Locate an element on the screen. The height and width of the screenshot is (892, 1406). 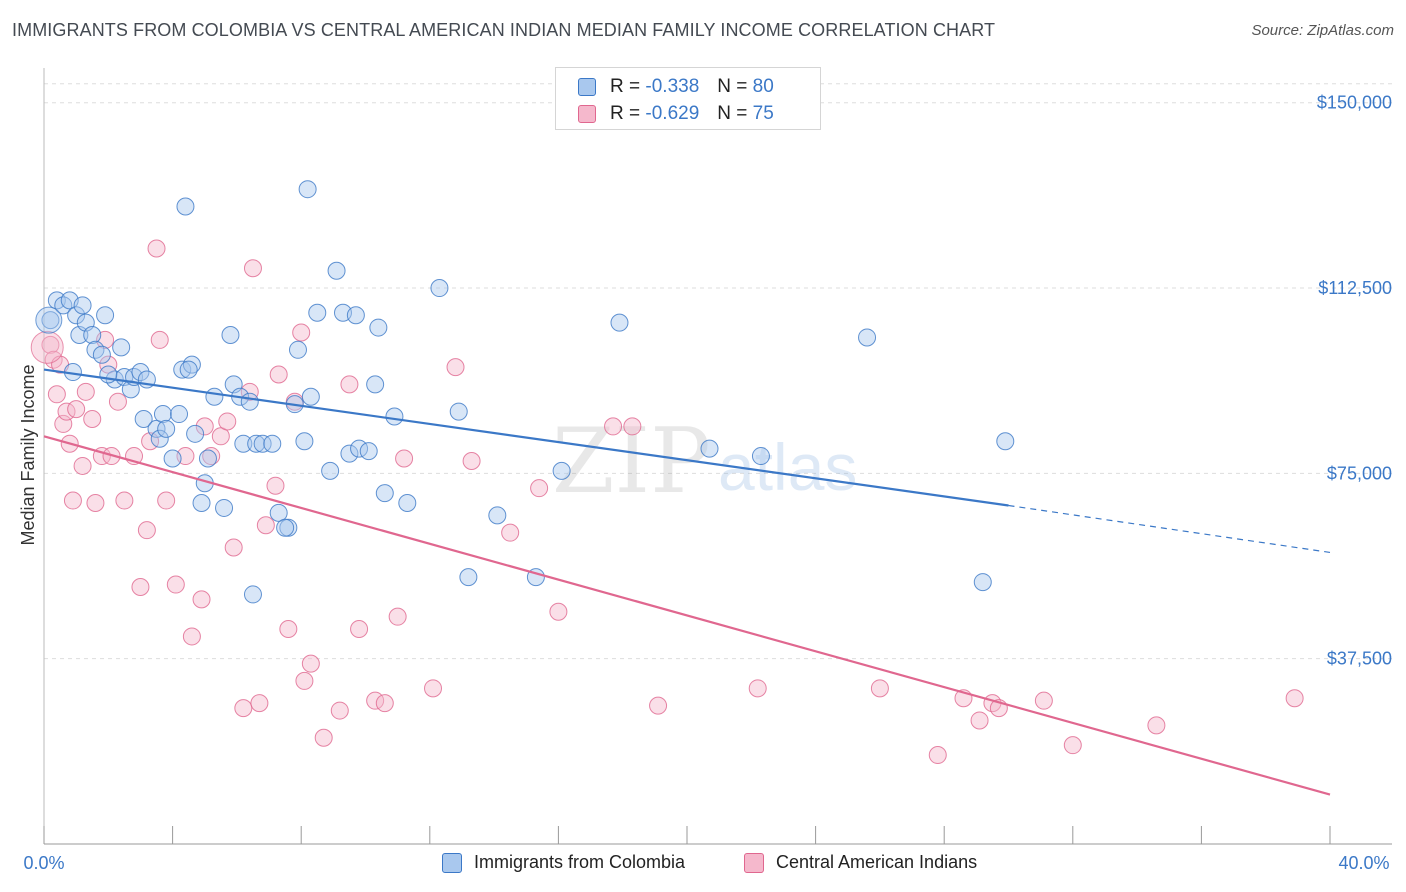
watermark: ZIP atlas is located at coordinates (704, 461).